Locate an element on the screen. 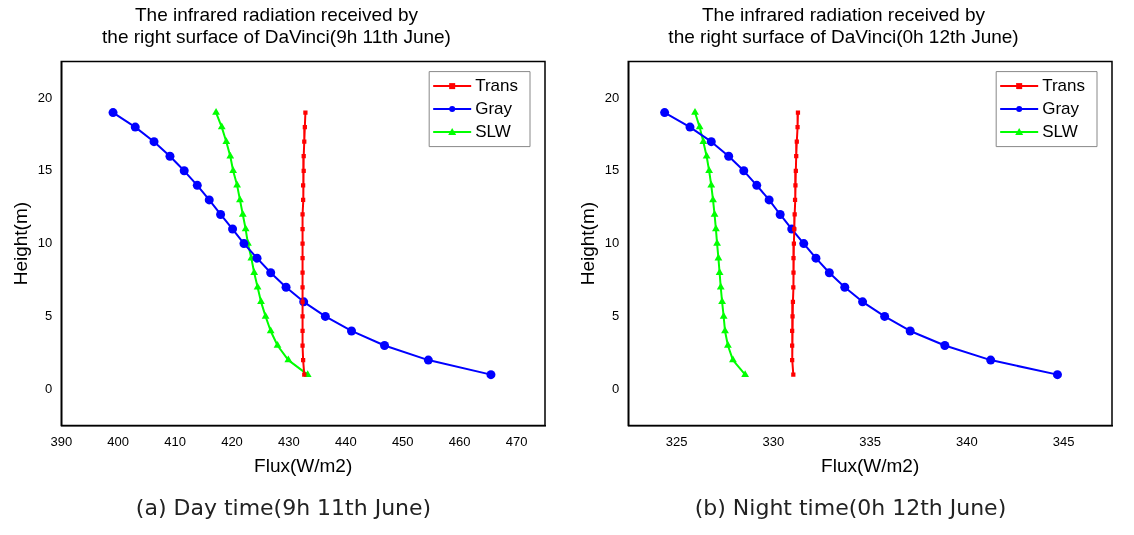  x-tick-label: 400 is located at coordinates (118, 441).